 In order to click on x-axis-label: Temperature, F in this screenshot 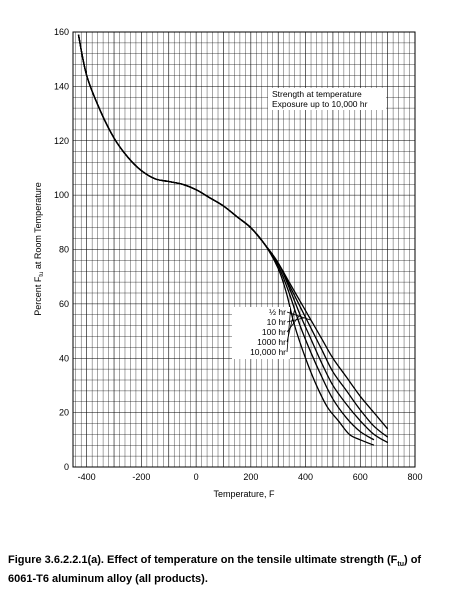, I will do `click(244, 494)`.